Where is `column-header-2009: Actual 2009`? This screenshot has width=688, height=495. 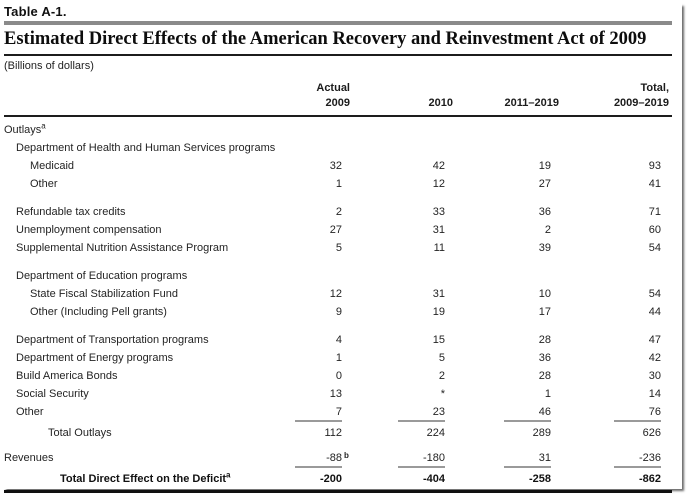
column-header-2009: Actual 2009 is located at coordinates (333, 95).